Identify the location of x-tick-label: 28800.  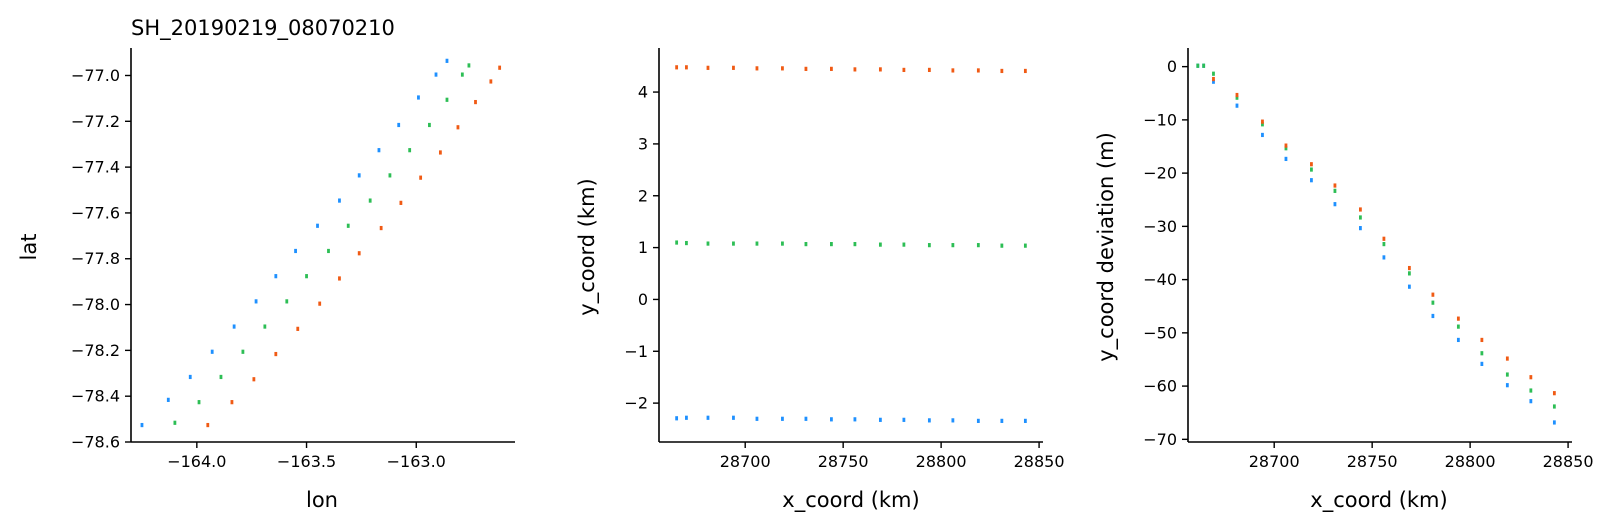
(941, 461).